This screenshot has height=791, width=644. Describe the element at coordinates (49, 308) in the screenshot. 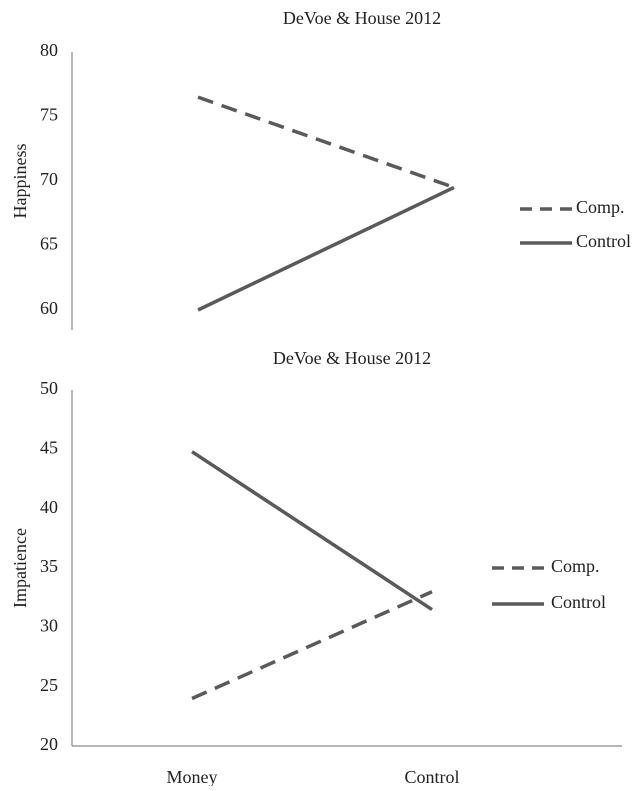

I see `y-tick-label: 60` at that location.